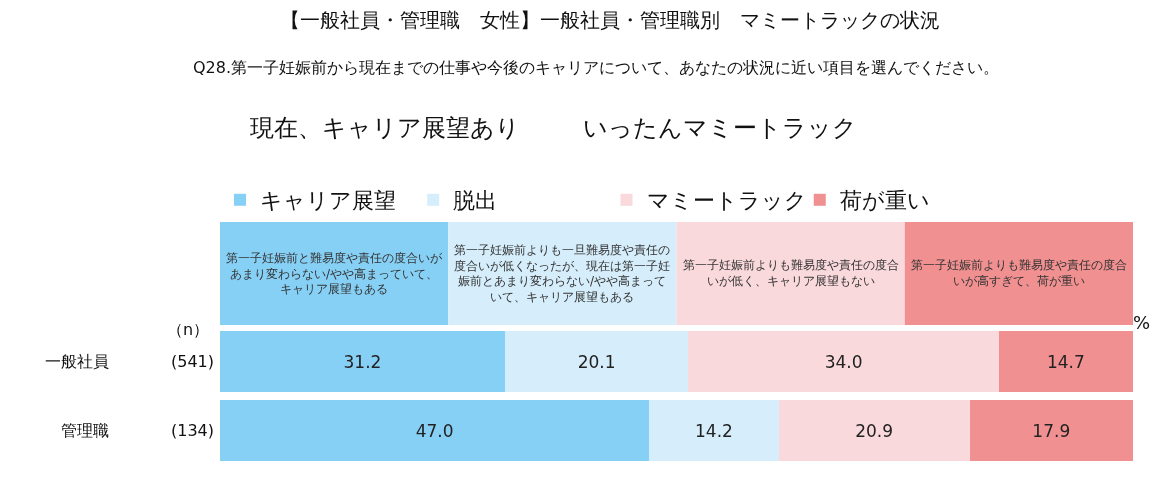 The image size is (1152, 477). What do you see at coordinates (193, 361) in the screenshot?
I see `text: (541)` at bounding box center [193, 361].